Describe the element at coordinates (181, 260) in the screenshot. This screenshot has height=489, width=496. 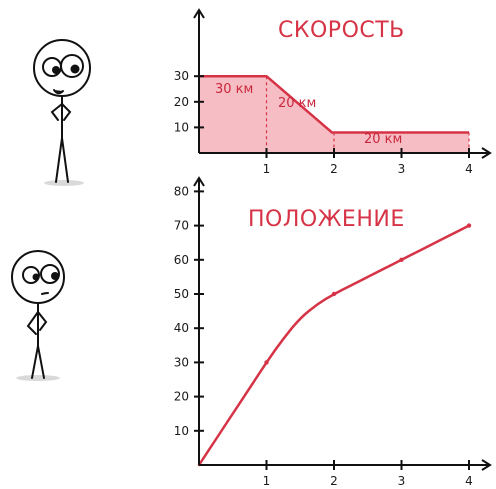
I see `c2-y-tick-label-60: 60` at that location.